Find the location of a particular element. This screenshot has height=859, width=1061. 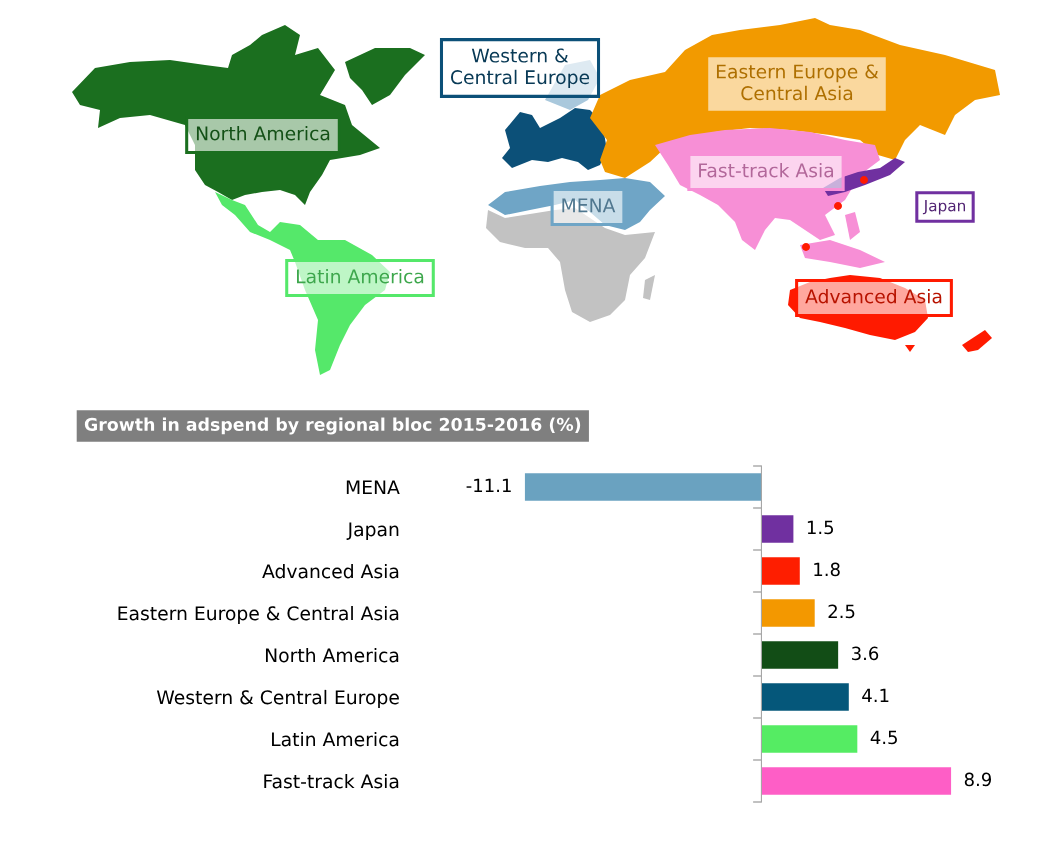

category-label: Latin America is located at coordinates (360, 276).